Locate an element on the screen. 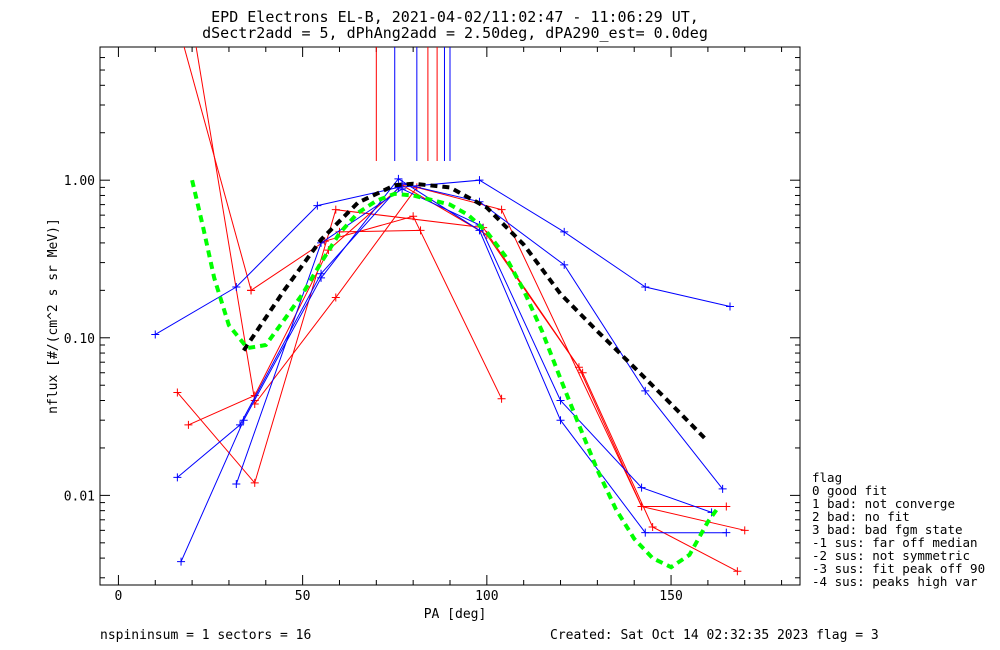 The height and width of the screenshot is (650, 1000). y-tick-label: 0.10 is located at coordinates (79, 339).